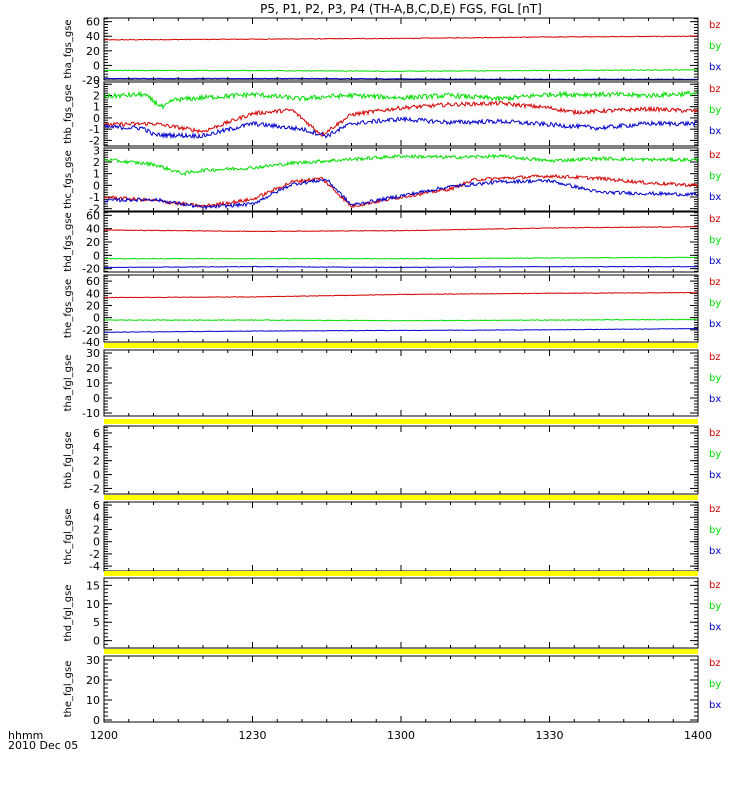 This screenshot has height=800, width=750. I want to click on y-tick-label: 30, so click(93, 660).